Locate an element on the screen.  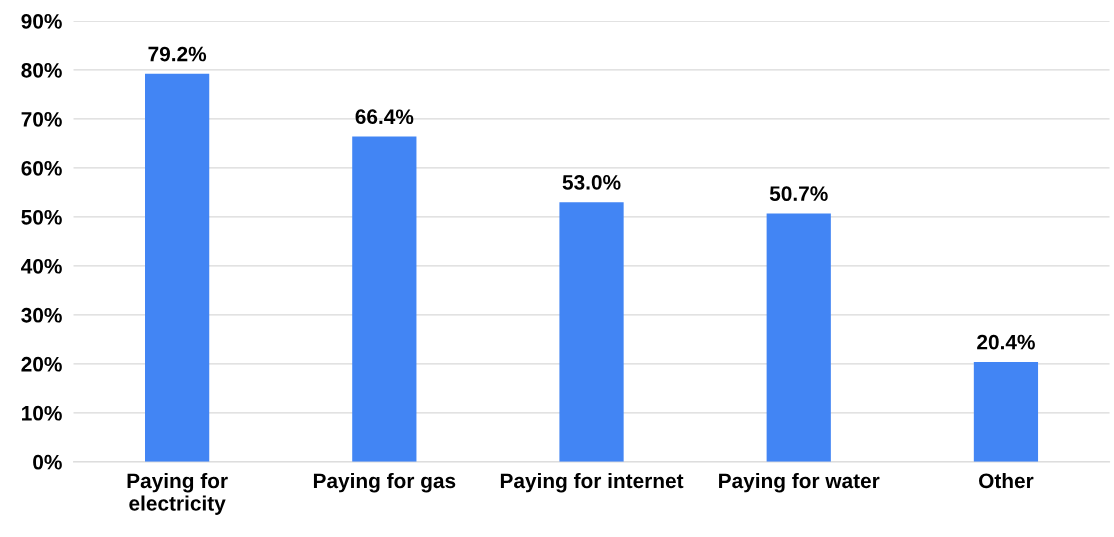
y-tick-label: 20% is located at coordinates (41, 364).